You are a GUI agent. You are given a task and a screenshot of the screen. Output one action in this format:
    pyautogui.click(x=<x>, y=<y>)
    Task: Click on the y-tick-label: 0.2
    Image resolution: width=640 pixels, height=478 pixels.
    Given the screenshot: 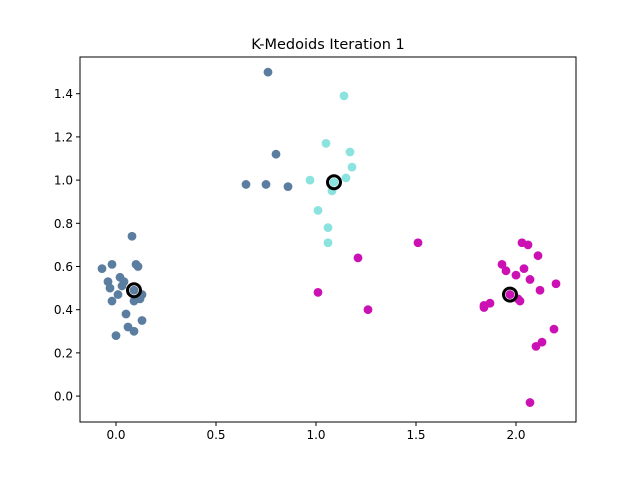 What is the action you would take?
    pyautogui.click(x=63, y=353)
    